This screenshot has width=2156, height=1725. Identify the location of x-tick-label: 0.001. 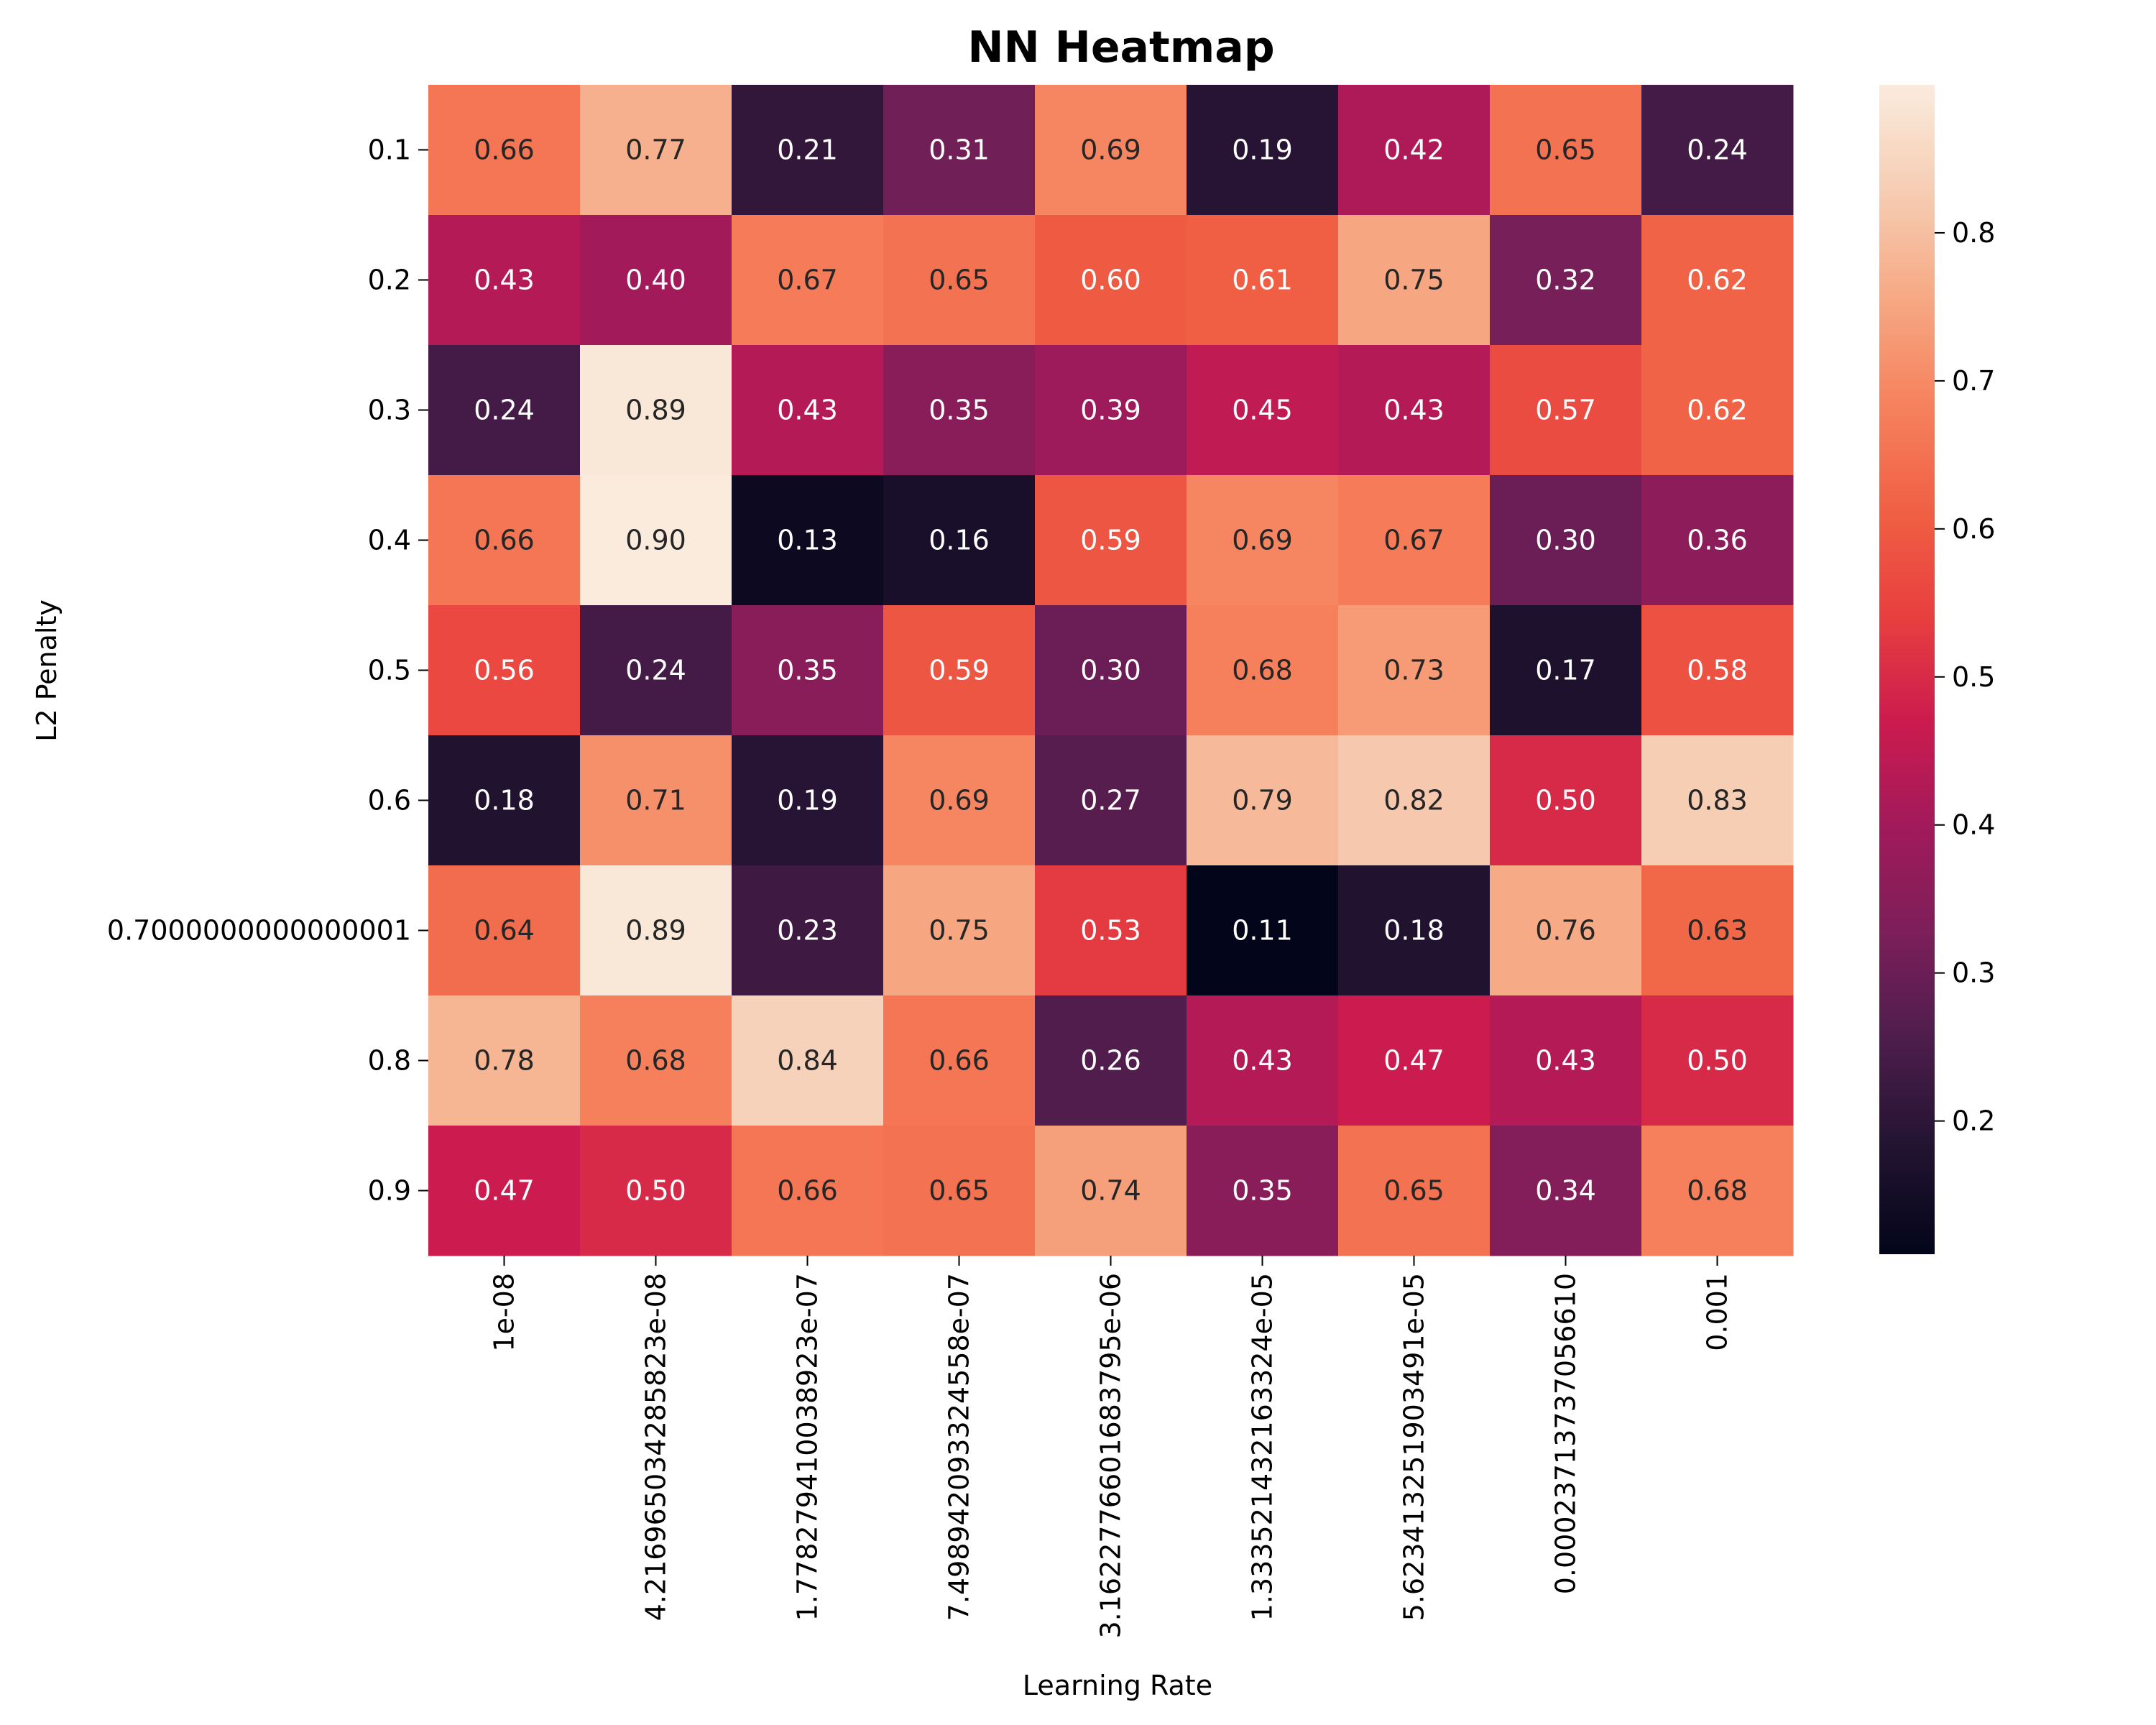
(1718, 1312).